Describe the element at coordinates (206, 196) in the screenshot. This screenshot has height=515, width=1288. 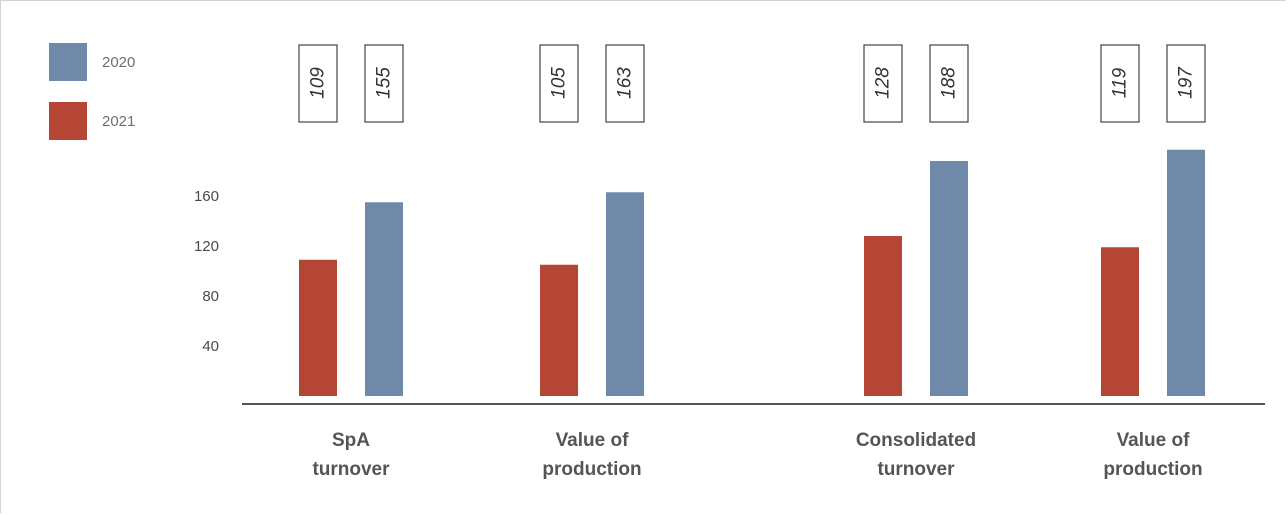
I see `y-tick-label: 160` at that location.